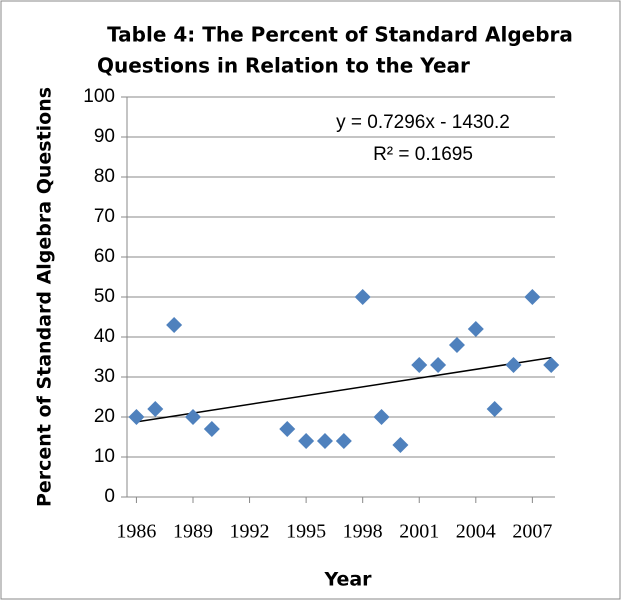 The width and height of the screenshot is (621, 600). I want to click on x-tick-label: 2004, so click(476, 532).